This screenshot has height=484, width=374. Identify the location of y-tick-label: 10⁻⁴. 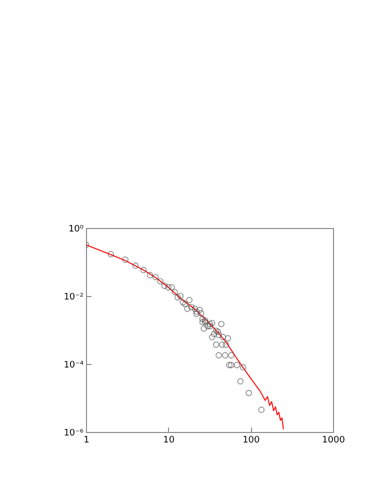
(74, 365).